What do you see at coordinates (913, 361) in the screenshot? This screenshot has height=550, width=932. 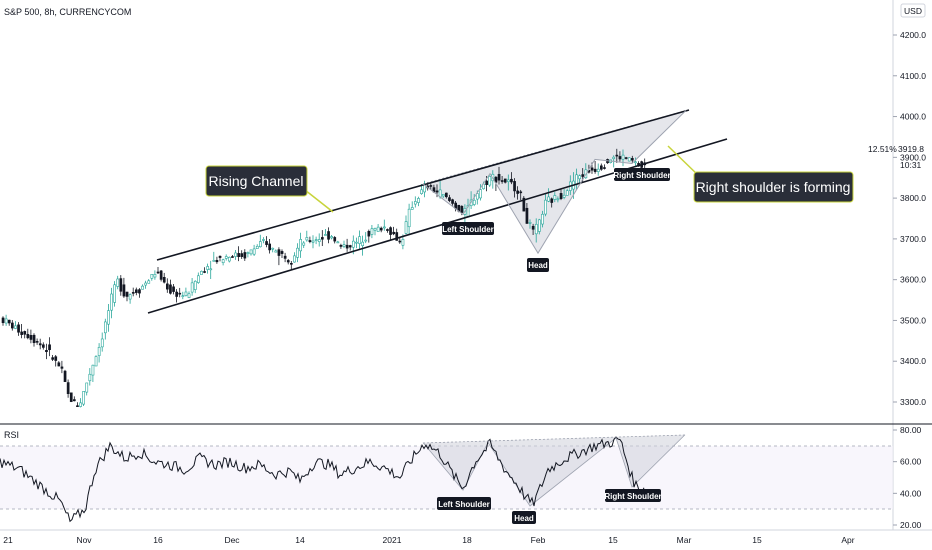 I see `price-tick-label: 3400.0` at bounding box center [913, 361].